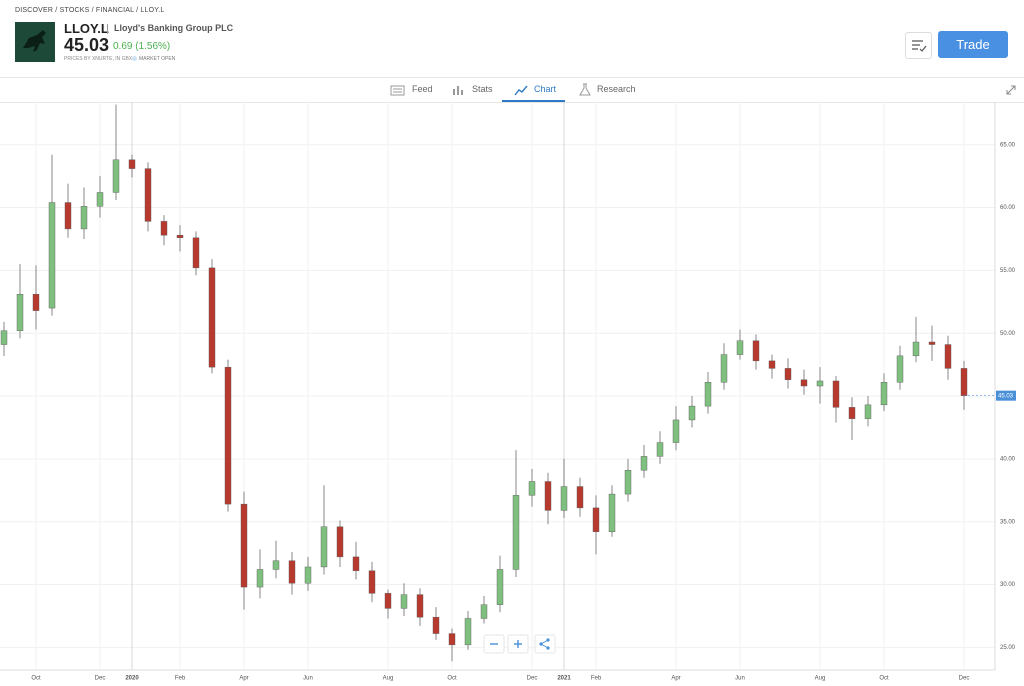 The image size is (1024, 686). Describe the element at coordinates (585, 89) in the screenshot. I see `research-icon` at that location.